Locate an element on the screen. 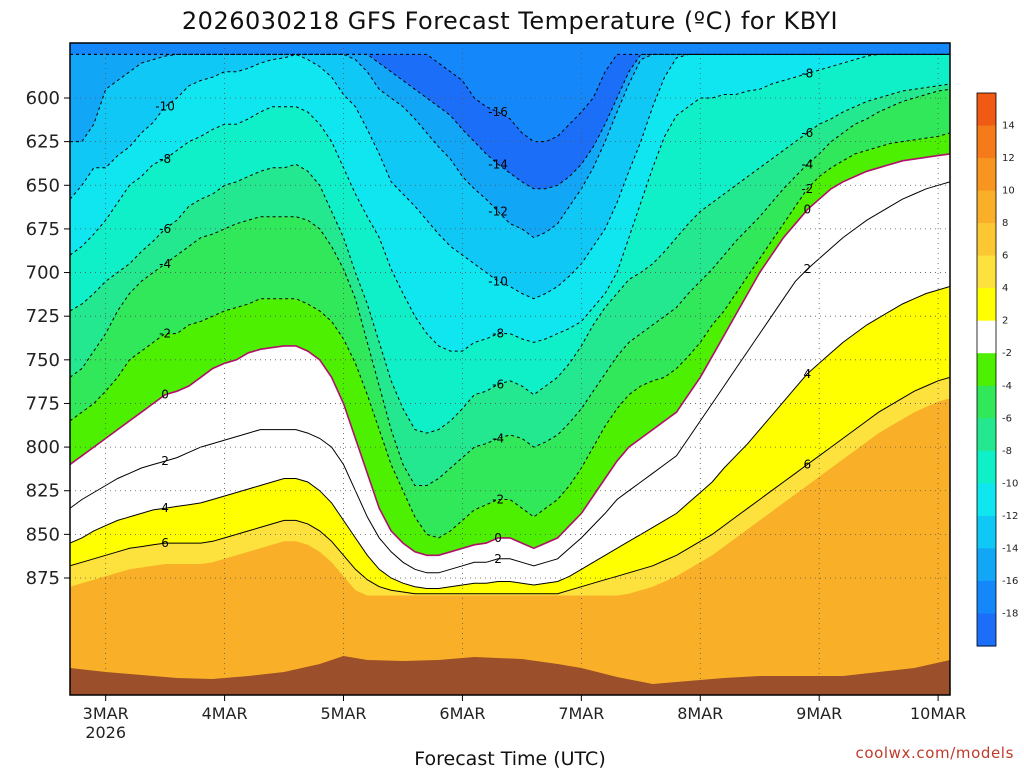 This screenshot has height=768, width=1024. x-tick-label: 6MAR is located at coordinates (462, 713).